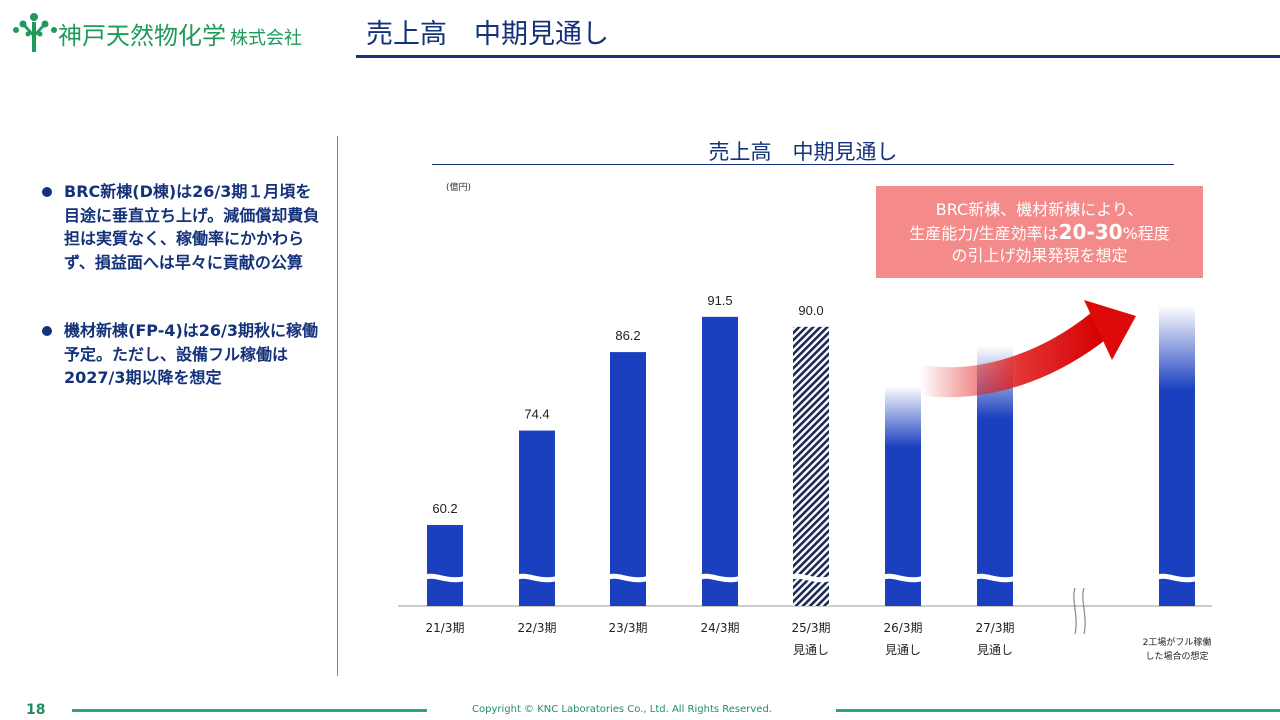  Describe the element at coordinates (995, 628) in the screenshot. I see `category-label: 27/3期` at that location.